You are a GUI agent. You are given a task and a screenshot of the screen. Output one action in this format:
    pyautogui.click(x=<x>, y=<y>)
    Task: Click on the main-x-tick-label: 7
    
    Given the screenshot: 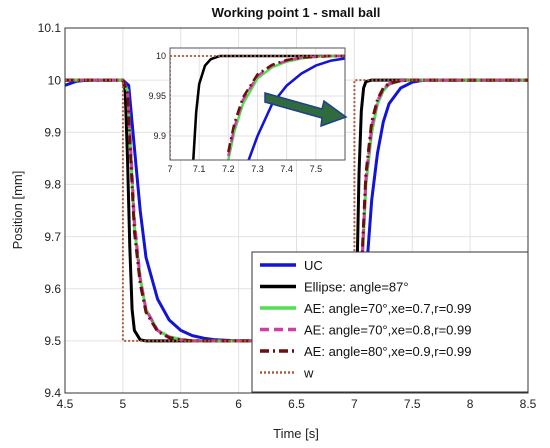 What is the action you would take?
    pyautogui.click(x=354, y=404)
    